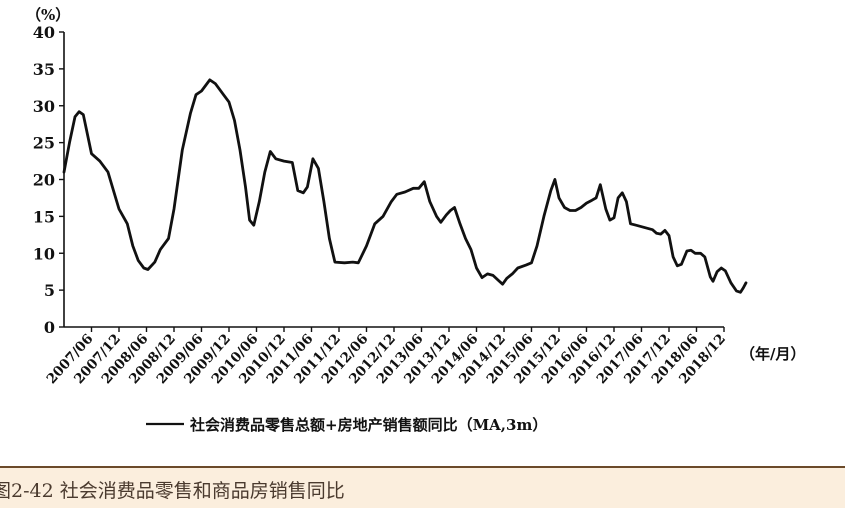 Image resolution: width=845 pixels, height=508 pixels. I want to click on y-tick-label: 10, so click(44, 253).